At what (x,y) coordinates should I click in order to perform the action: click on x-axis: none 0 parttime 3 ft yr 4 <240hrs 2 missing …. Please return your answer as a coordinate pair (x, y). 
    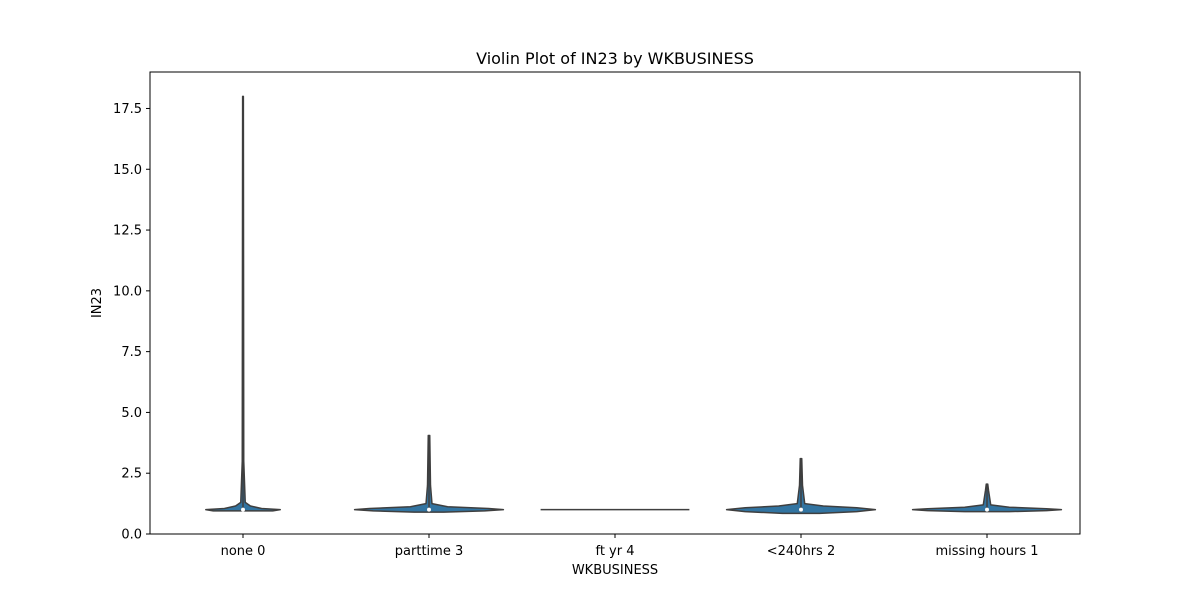
    Looking at the image, I should click on (630, 546).